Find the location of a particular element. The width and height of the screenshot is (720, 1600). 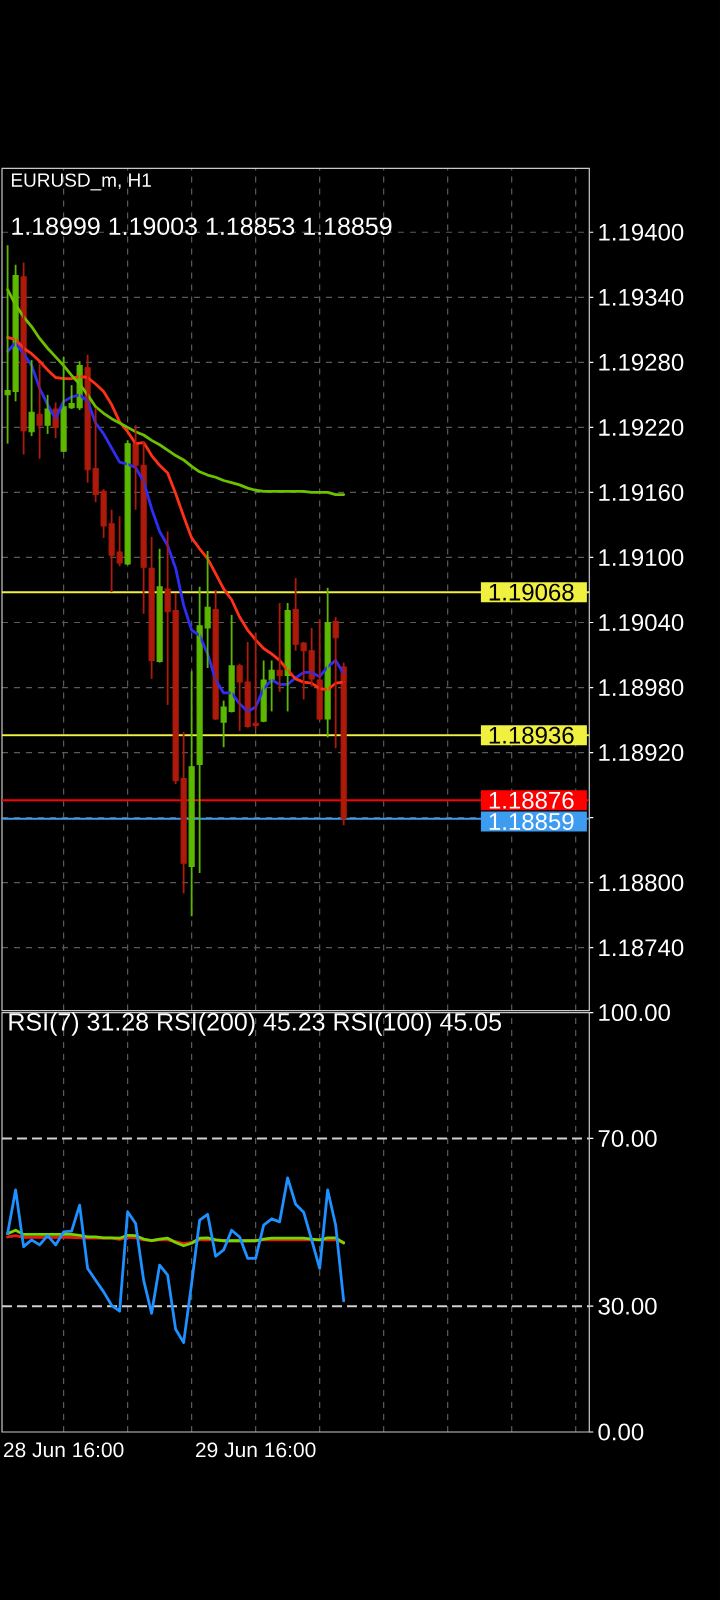

y-tick-label: 1.19160 is located at coordinates (641, 492).